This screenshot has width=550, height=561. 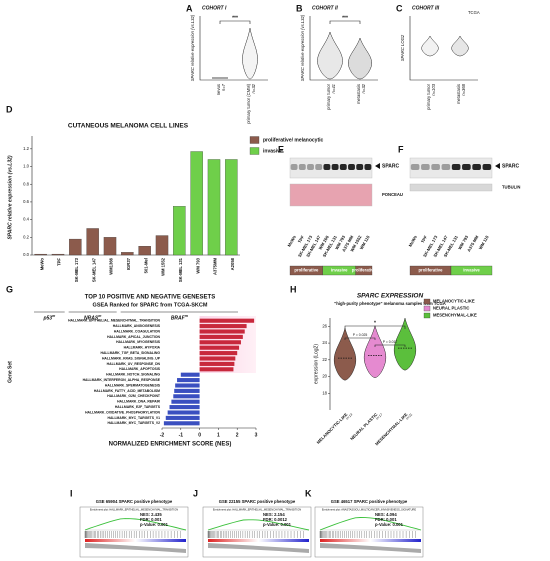 What do you see at coordinates (215, 266) in the screenshot?
I see `x-tick-label: A375MM` at bounding box center [215, 266].